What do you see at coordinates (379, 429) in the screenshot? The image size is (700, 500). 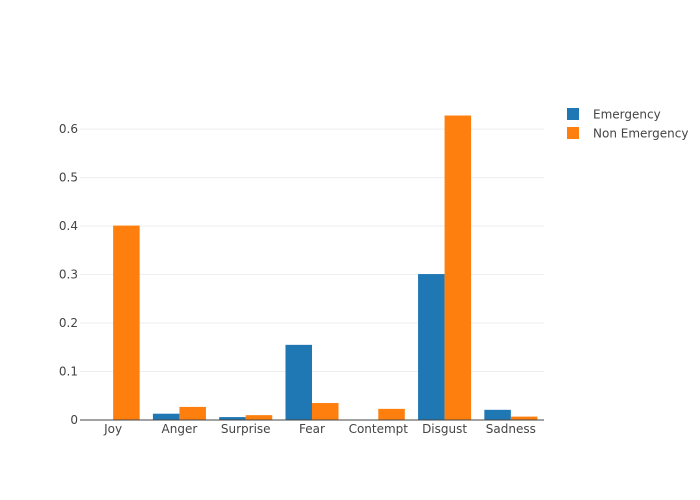 I see `x-tick-label: Contempt` at bounding box center [379, 429].